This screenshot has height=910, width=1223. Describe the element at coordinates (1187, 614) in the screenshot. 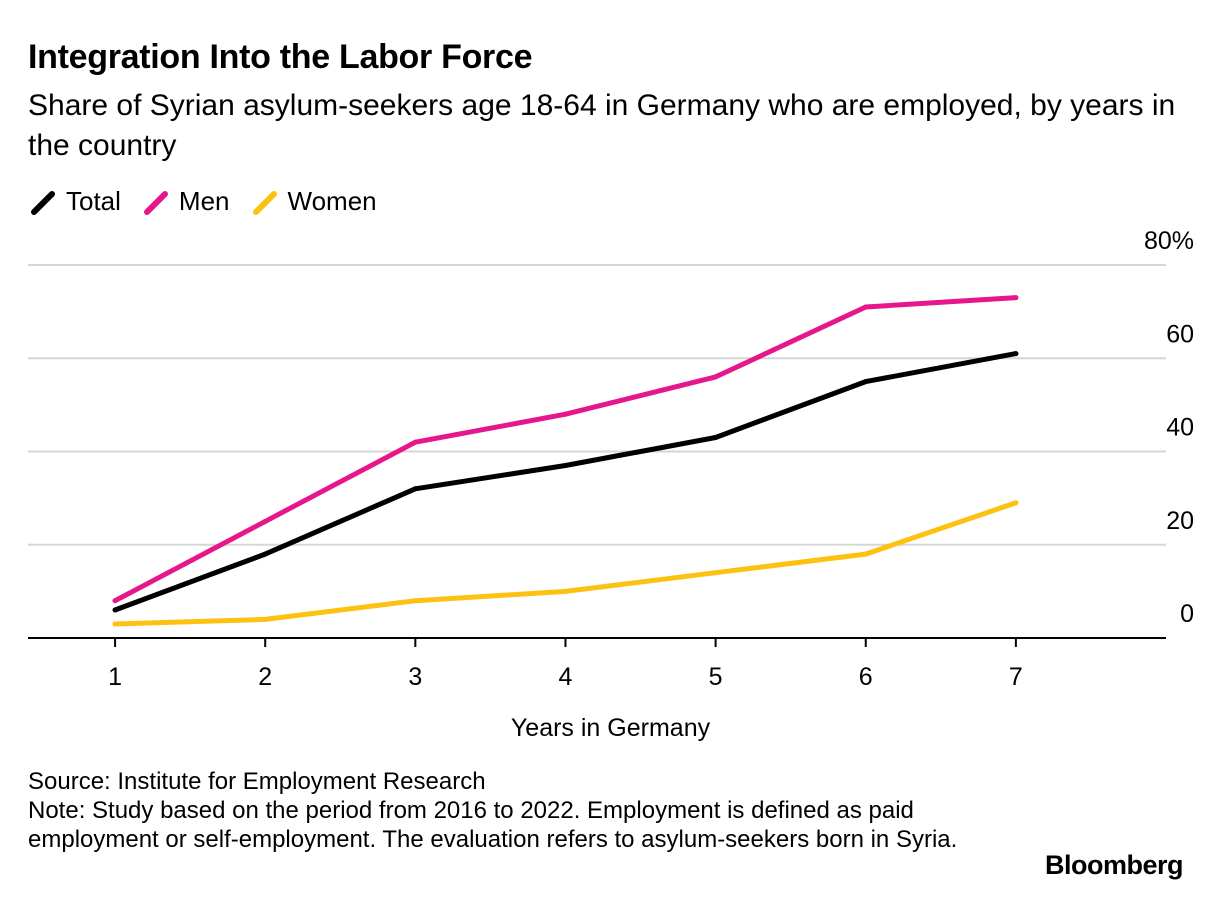

I see `y-tick-label-0: 0` at that location.